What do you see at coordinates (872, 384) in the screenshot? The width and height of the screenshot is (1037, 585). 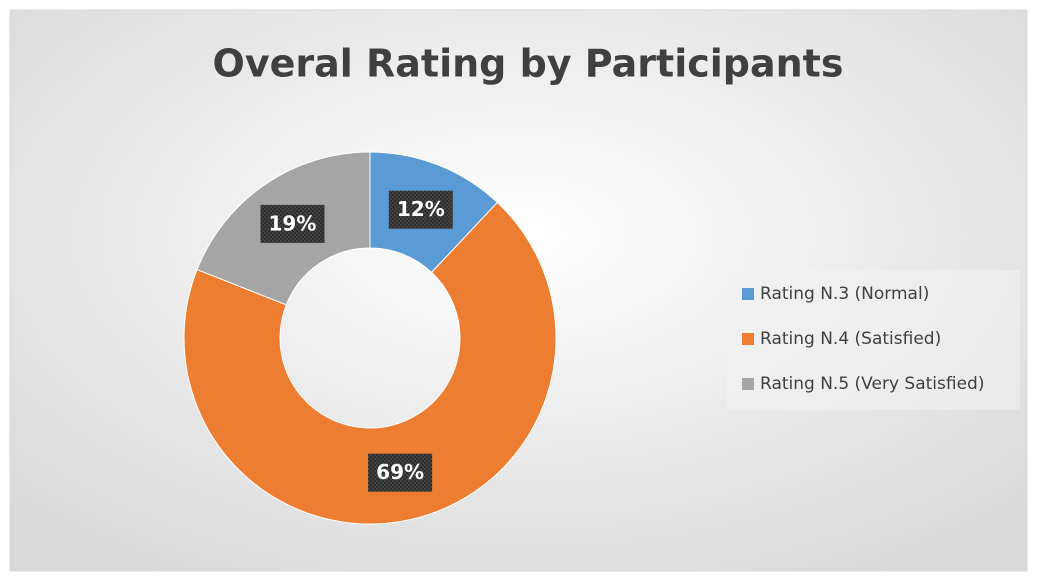 I see `legend-label: Rating N.5 (Very Satisfied)` at bounding box center [872, 384].